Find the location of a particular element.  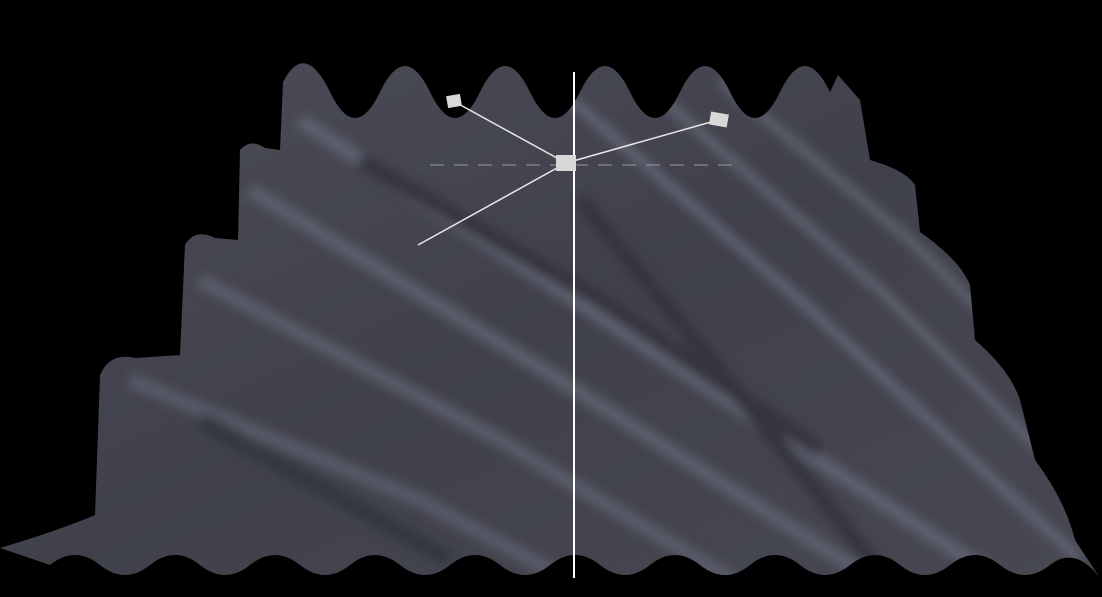

valley is located at coordinates (325, 490).